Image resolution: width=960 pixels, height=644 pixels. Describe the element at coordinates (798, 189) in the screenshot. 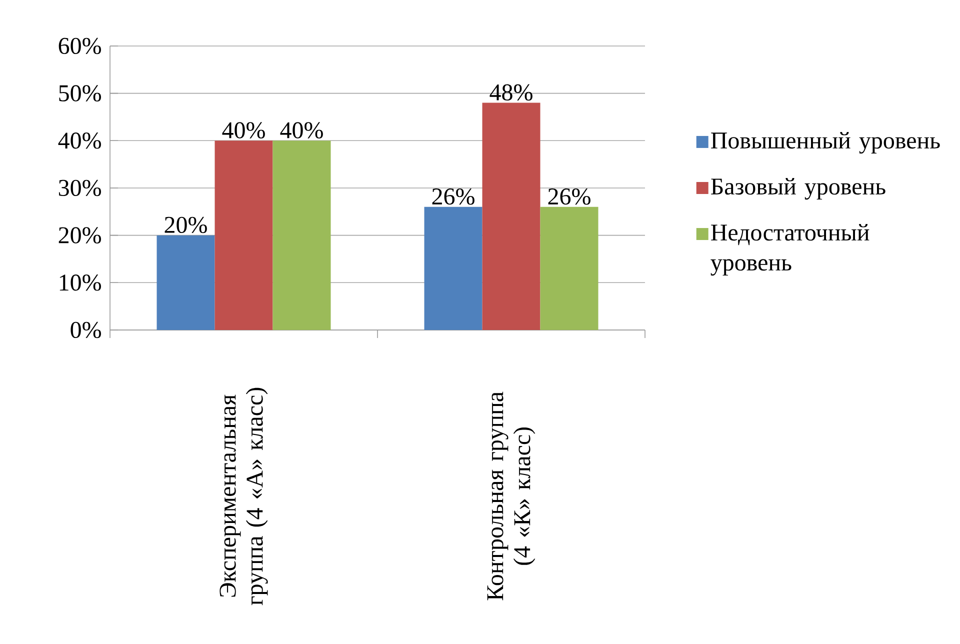

I see `legend-label: Базовый уровень` at that location.